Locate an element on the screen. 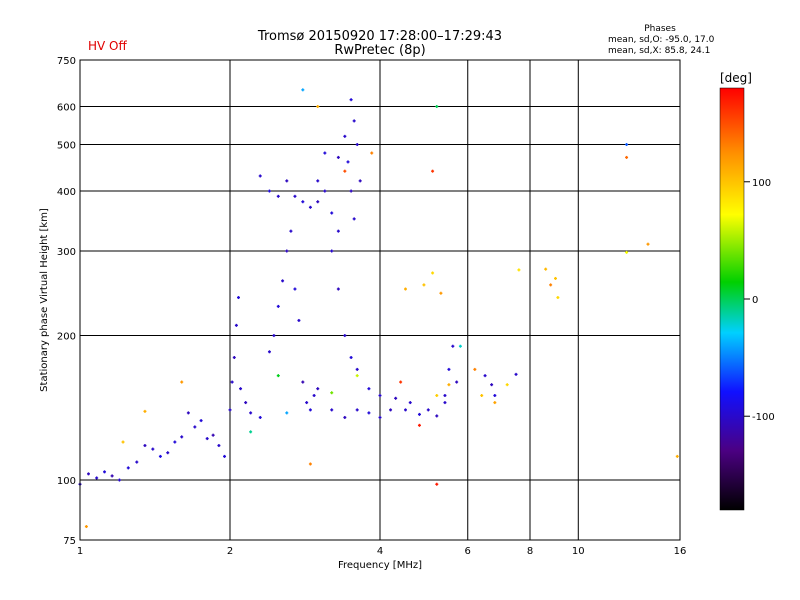 The width and height of the screenshot is (800, 600). chart-subtitle: RwPretec (8p) is located at coordinates (379, 50).